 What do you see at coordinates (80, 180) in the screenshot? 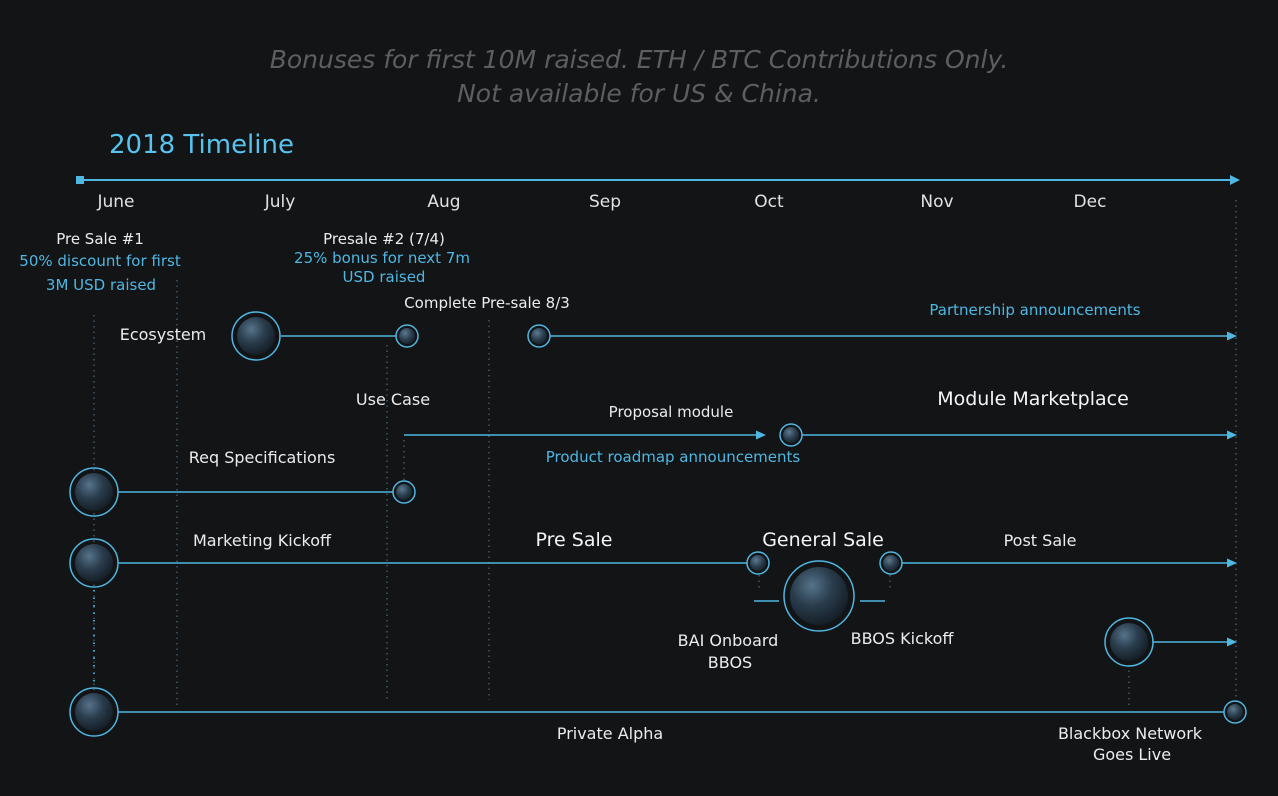
I see `axis-start-marker` at bounding box center [80, 180].